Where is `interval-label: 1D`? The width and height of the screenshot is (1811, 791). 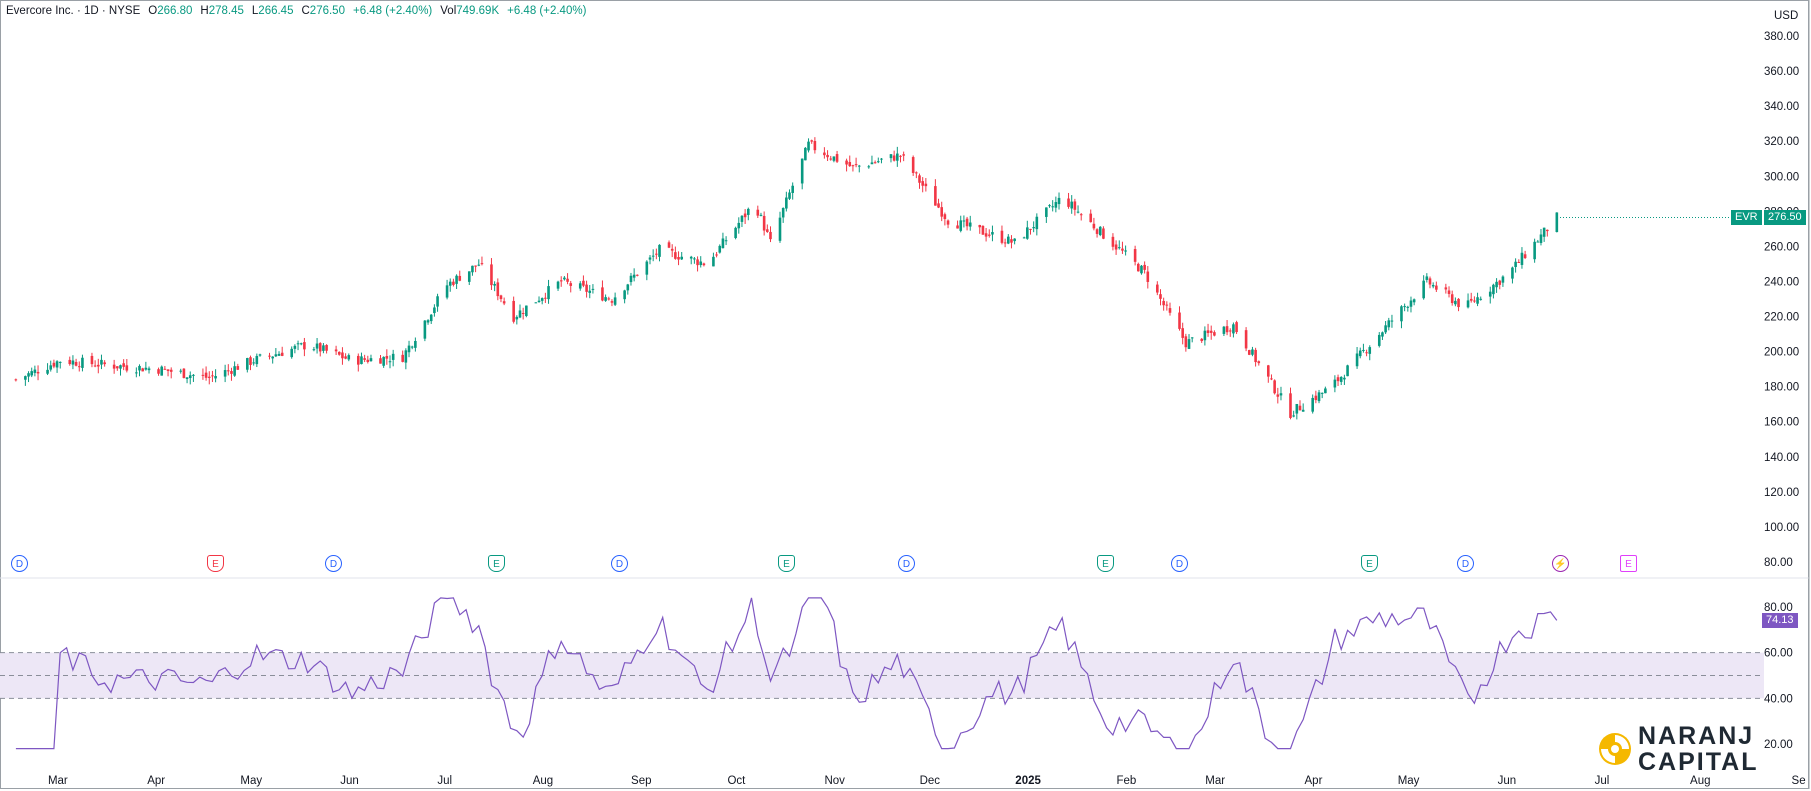 interval-label: 1D is located at coordinates (91, 11).